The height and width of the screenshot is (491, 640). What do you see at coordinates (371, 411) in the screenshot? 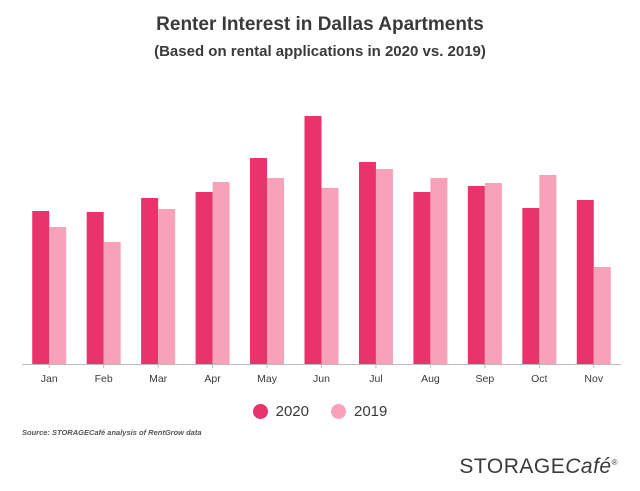
I see `legend-label-2019: 2019` at bounding box center [371, 411].